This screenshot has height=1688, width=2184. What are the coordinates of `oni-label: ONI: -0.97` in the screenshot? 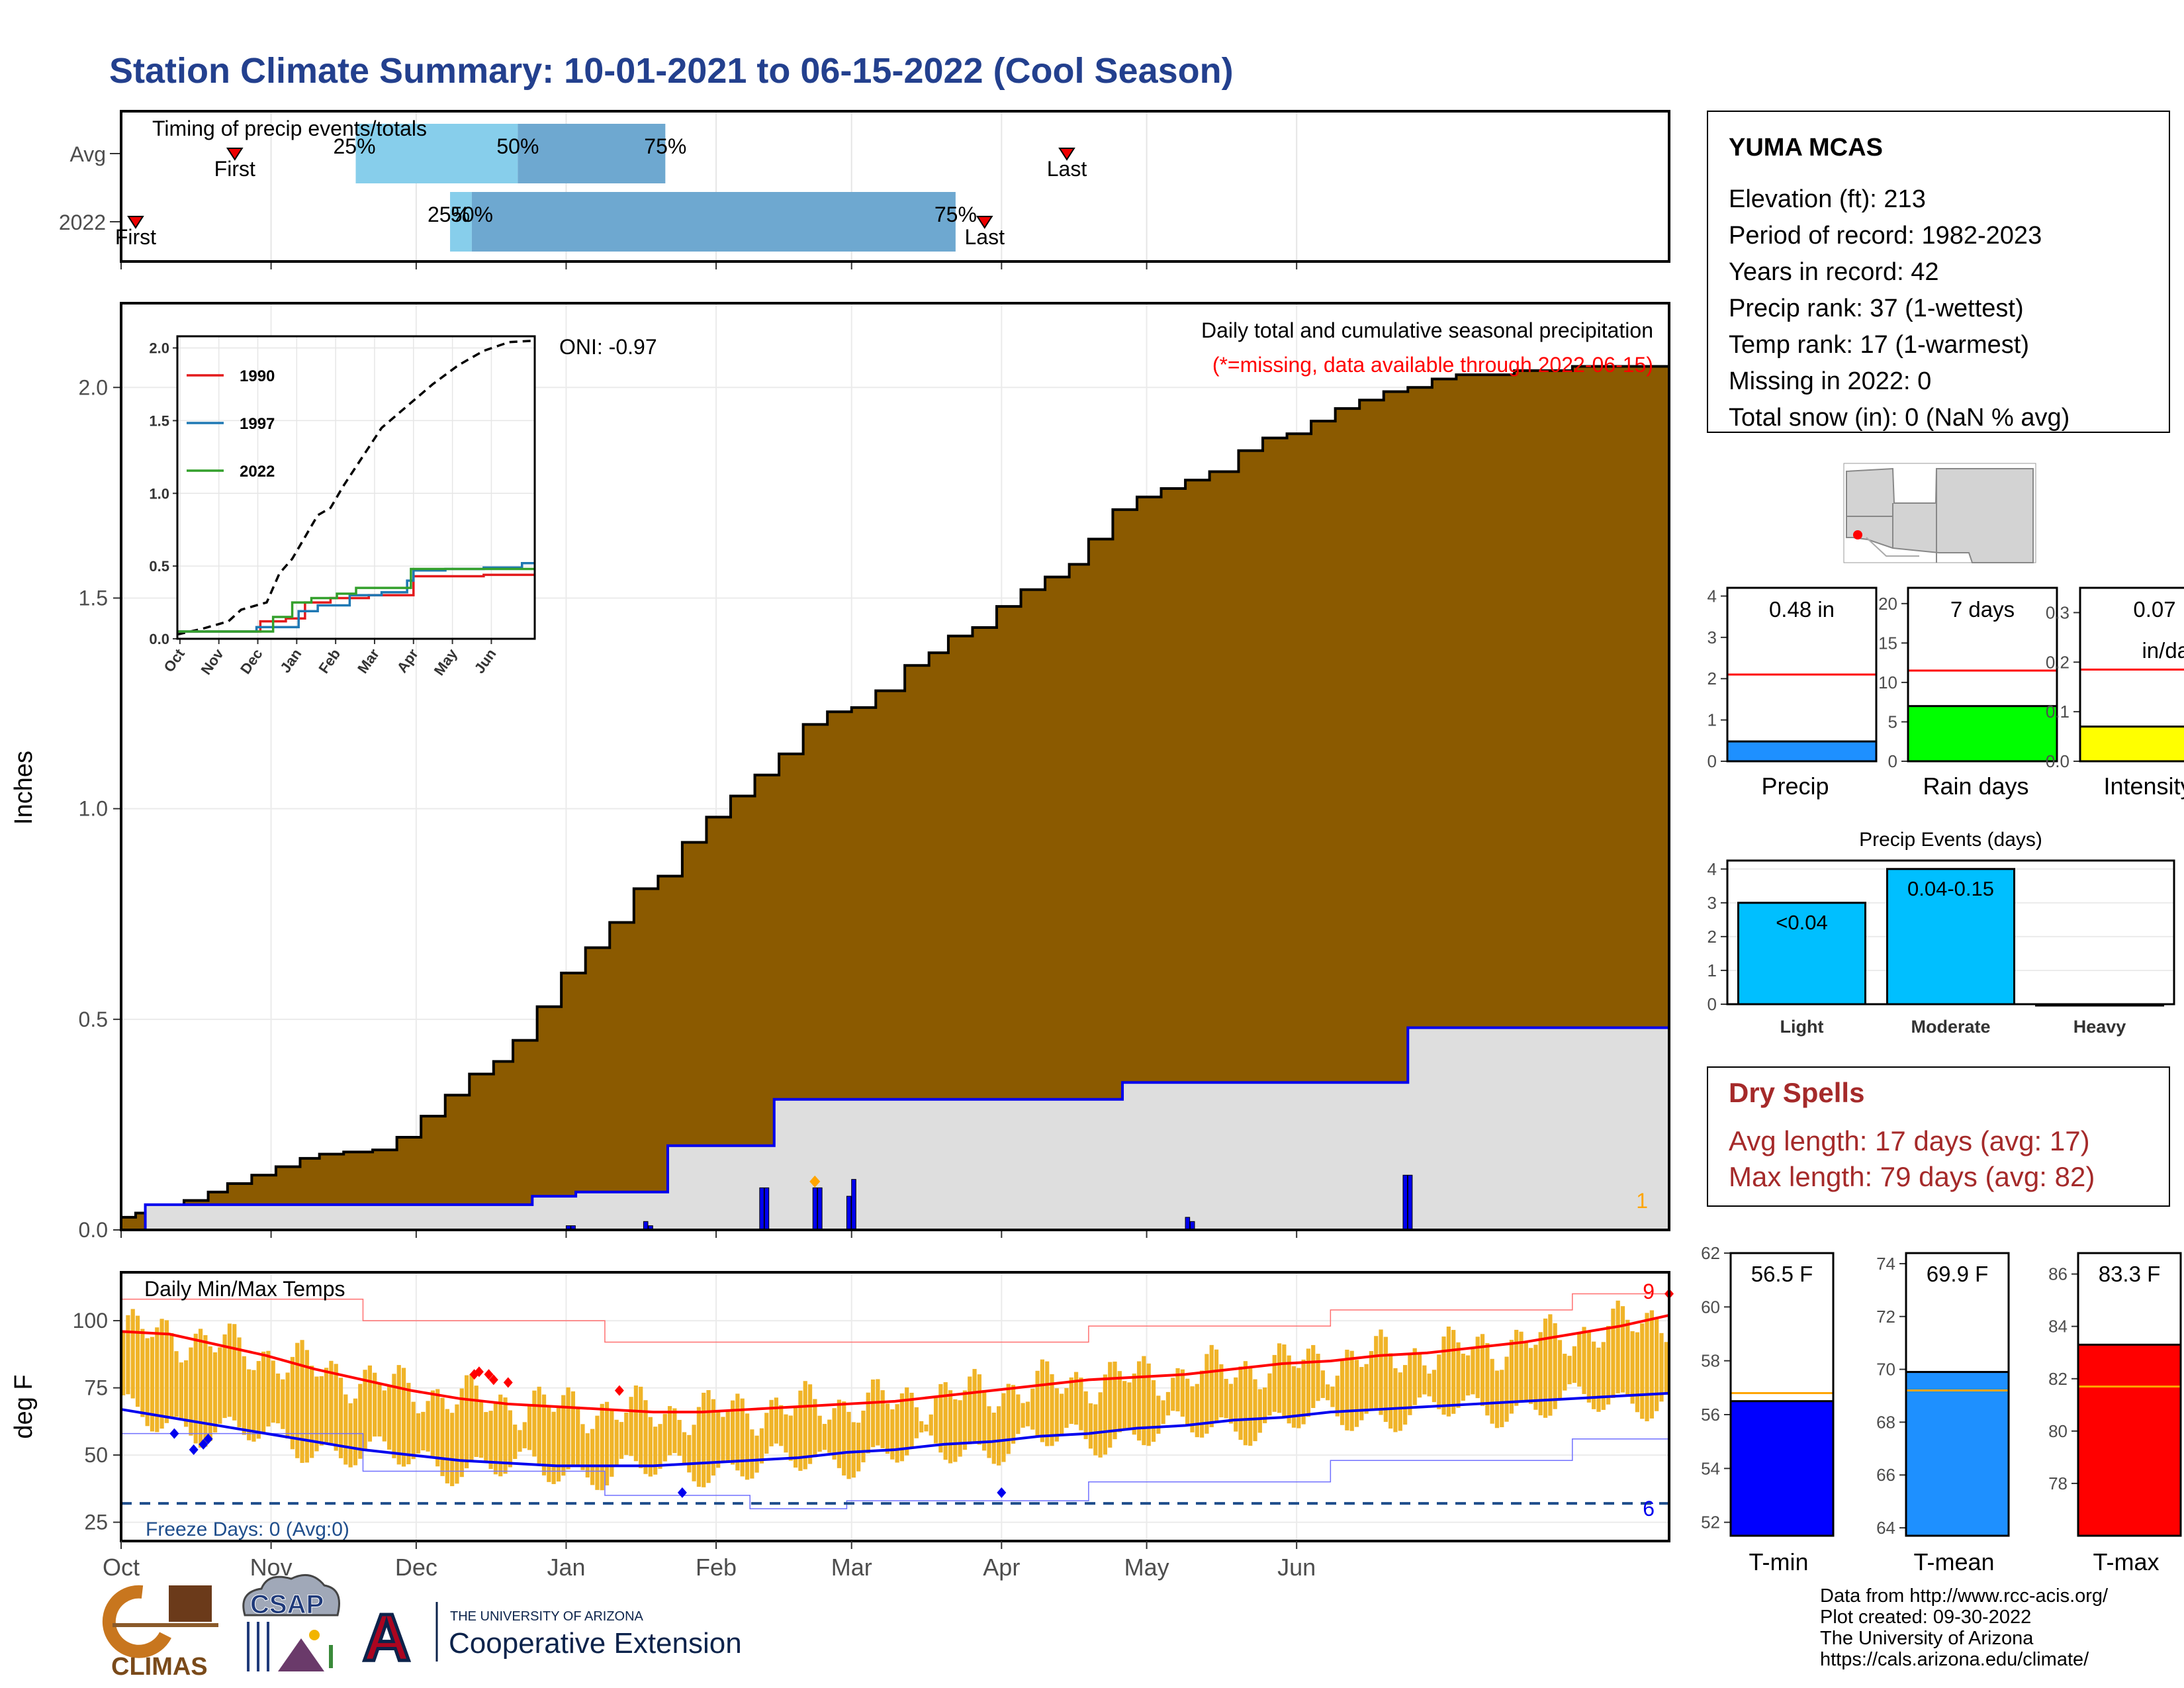 It's located at (608, 347).